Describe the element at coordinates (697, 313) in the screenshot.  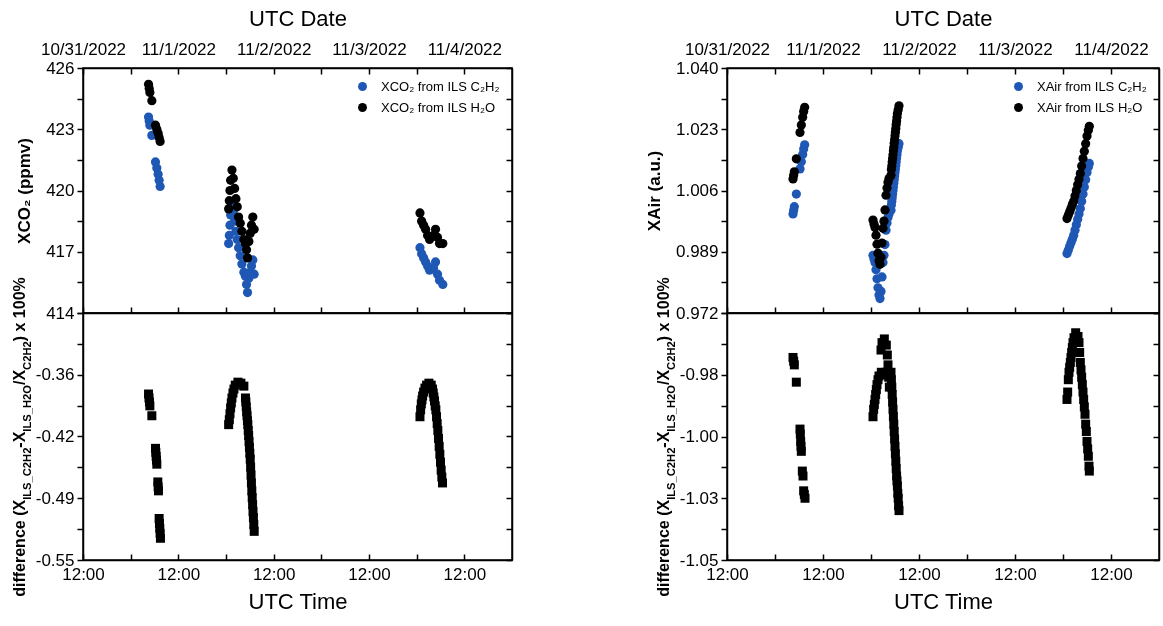
I see `y-tick-label: 0.972` at that location.